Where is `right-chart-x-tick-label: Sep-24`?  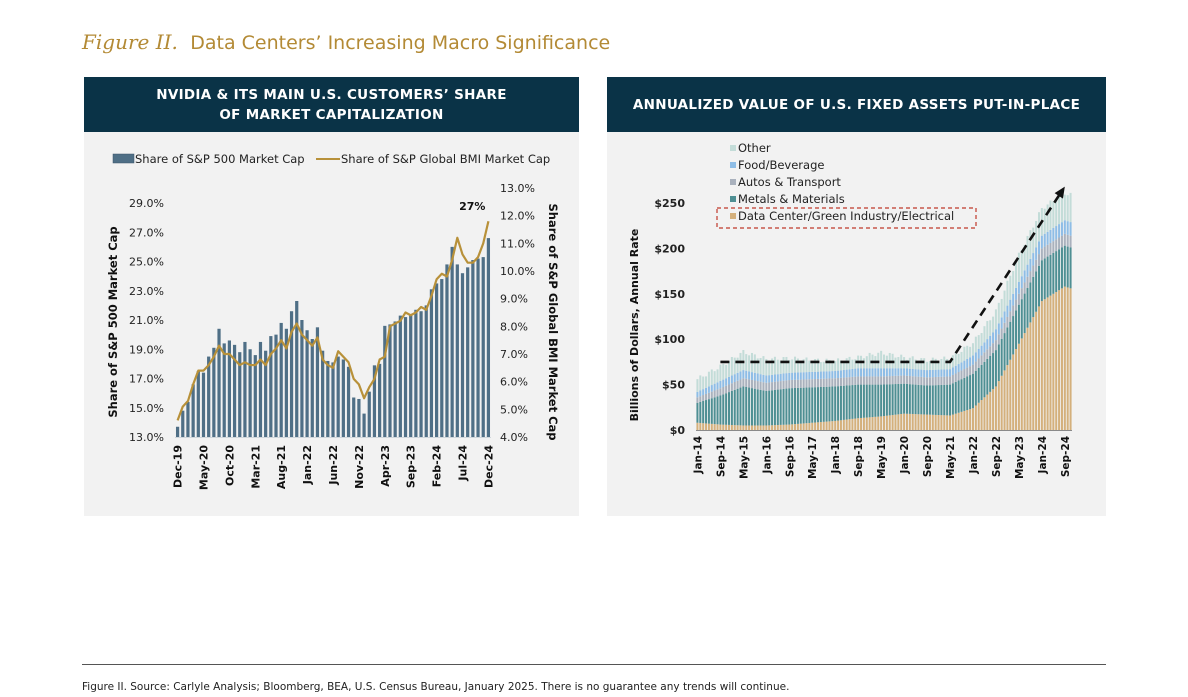
right-chart-x-tick-label: Sep-24 is located at coordinates (1066, 456).